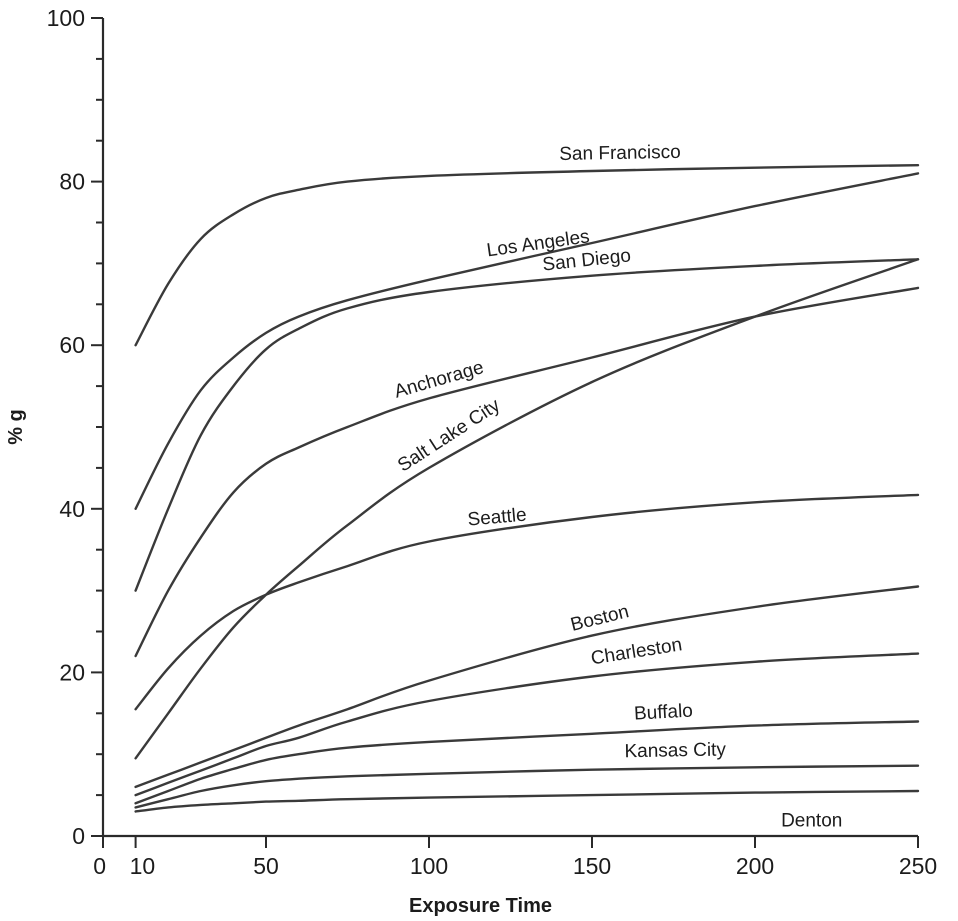 This screenshot has width=958, height=921. I want to click on series-line-buffalo, so click(527, 762).